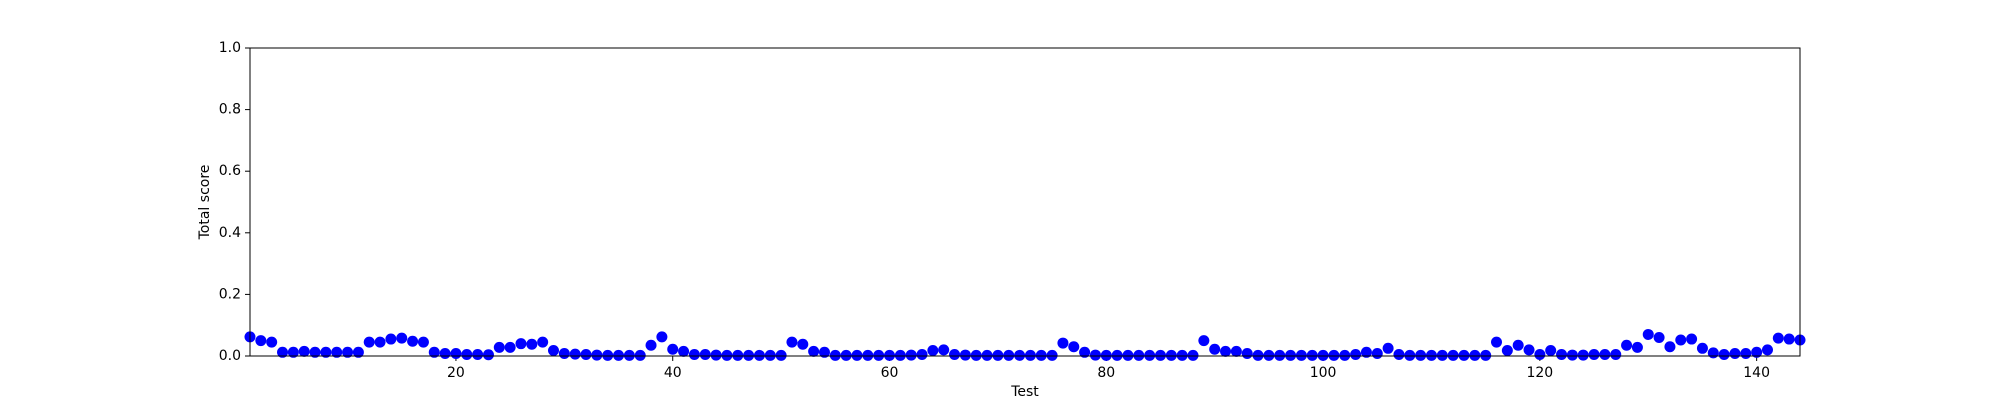 This screenshot has width=2000, height=400. What do you see at coordinates (1756, 373) in the screenshot?
I see `x-tick-label: 140` at bounding box center [1756, 373].